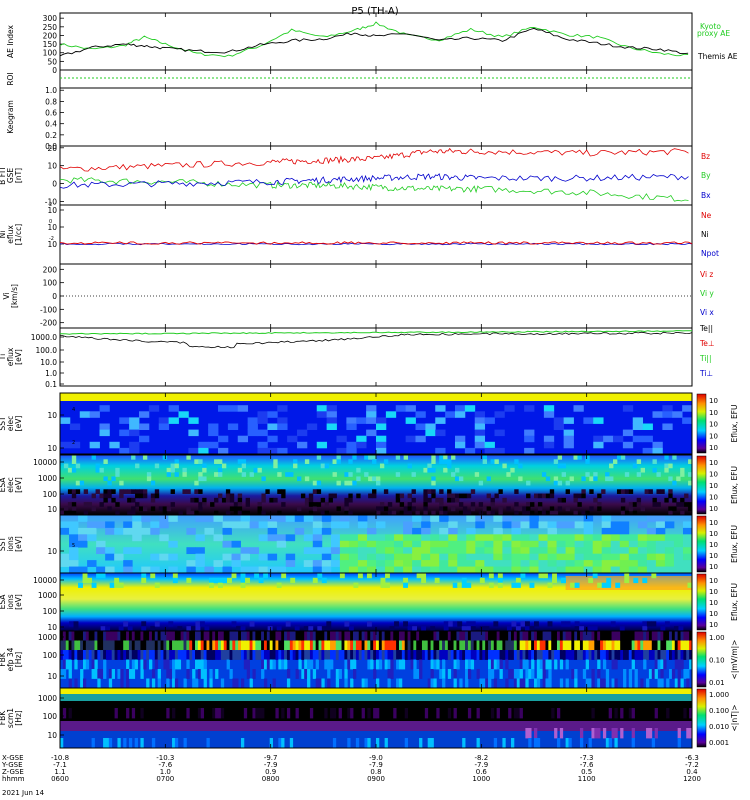  I want to click on y-axis-label-line: ions, so click(10, 601).